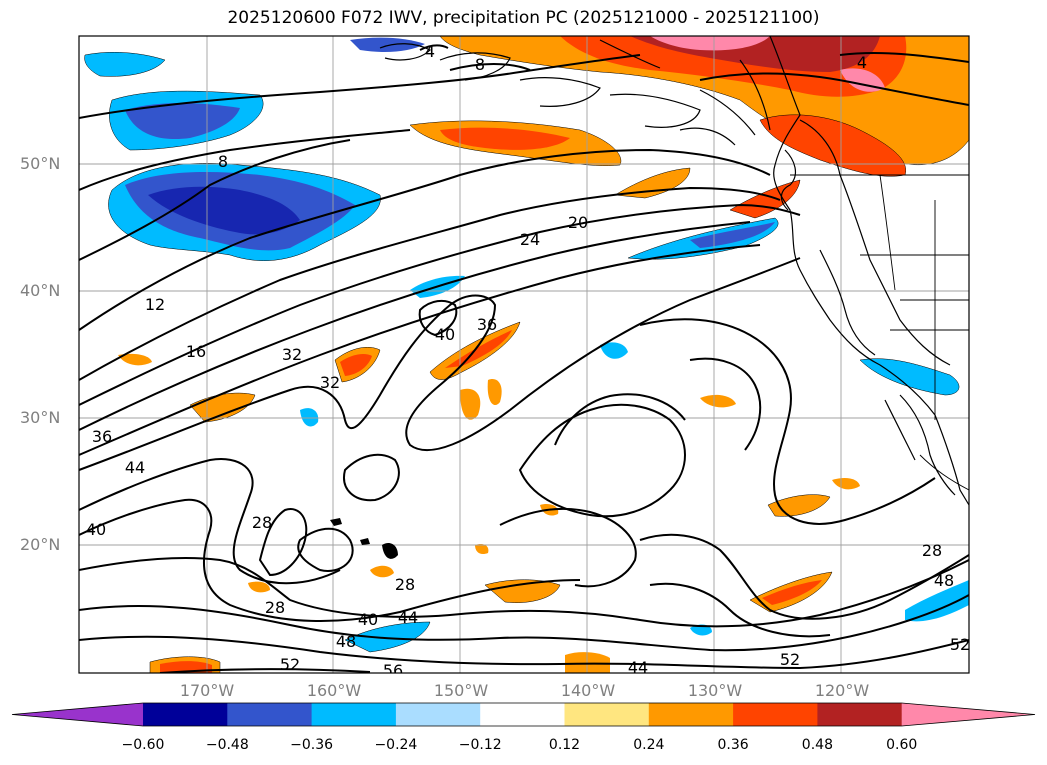 This screenshot has height=765, width=1047. I want to click on latitude-label: 40°N, so click(40, 290).